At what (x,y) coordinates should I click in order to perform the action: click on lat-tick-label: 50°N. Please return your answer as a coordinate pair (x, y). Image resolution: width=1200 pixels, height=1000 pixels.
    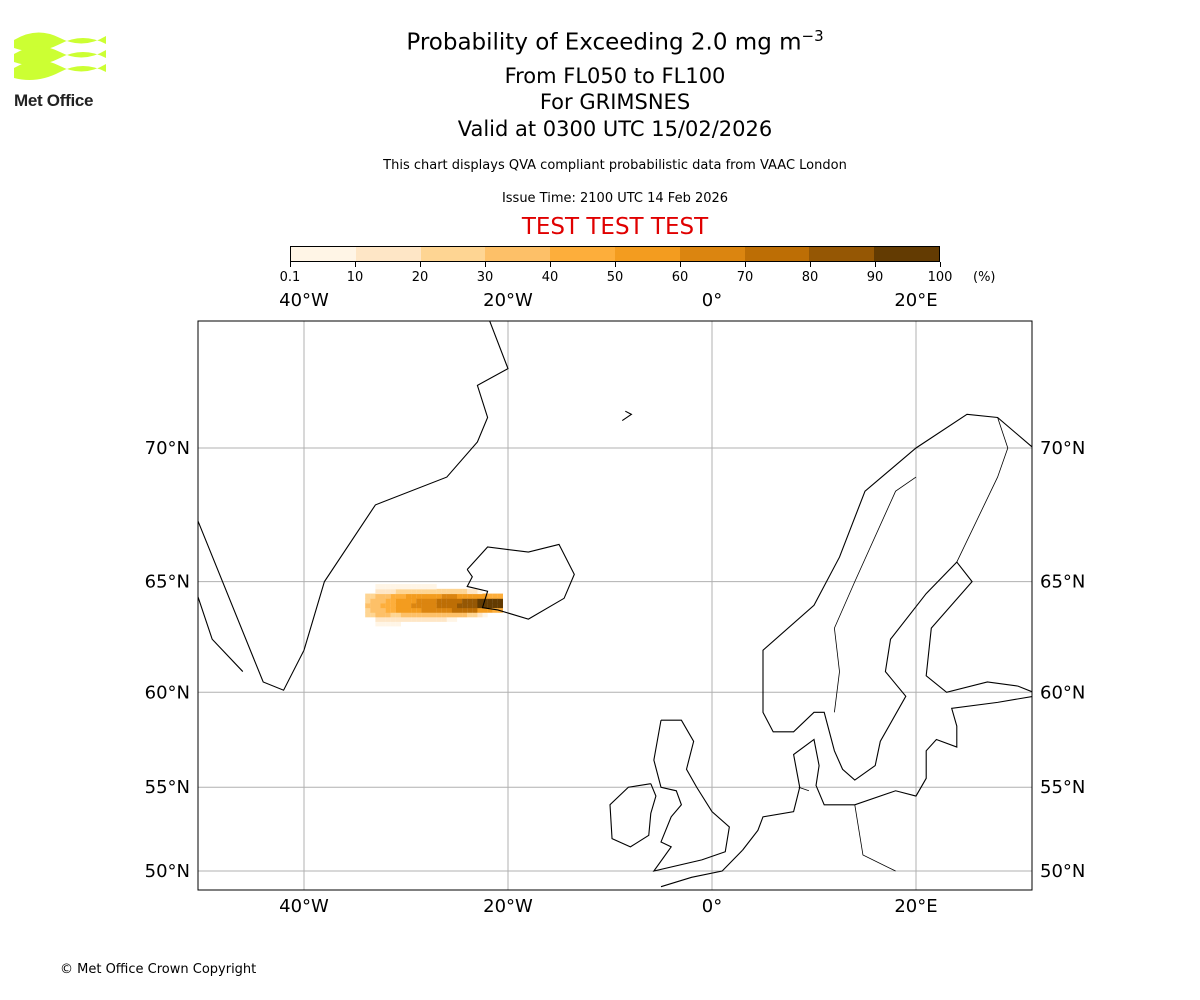
    Looking at the image, I should click on (1062, 871).